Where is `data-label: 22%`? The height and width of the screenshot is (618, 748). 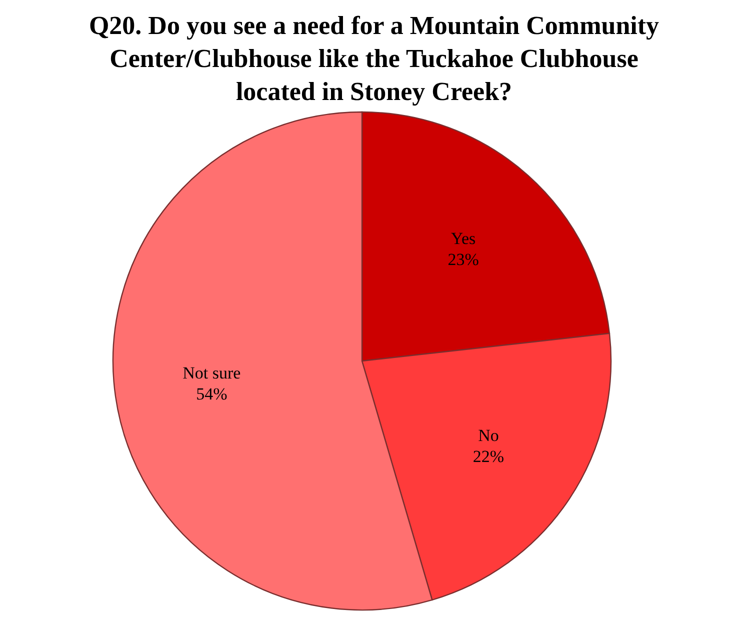
data-label: 22% is located at coordinates (488, 456).